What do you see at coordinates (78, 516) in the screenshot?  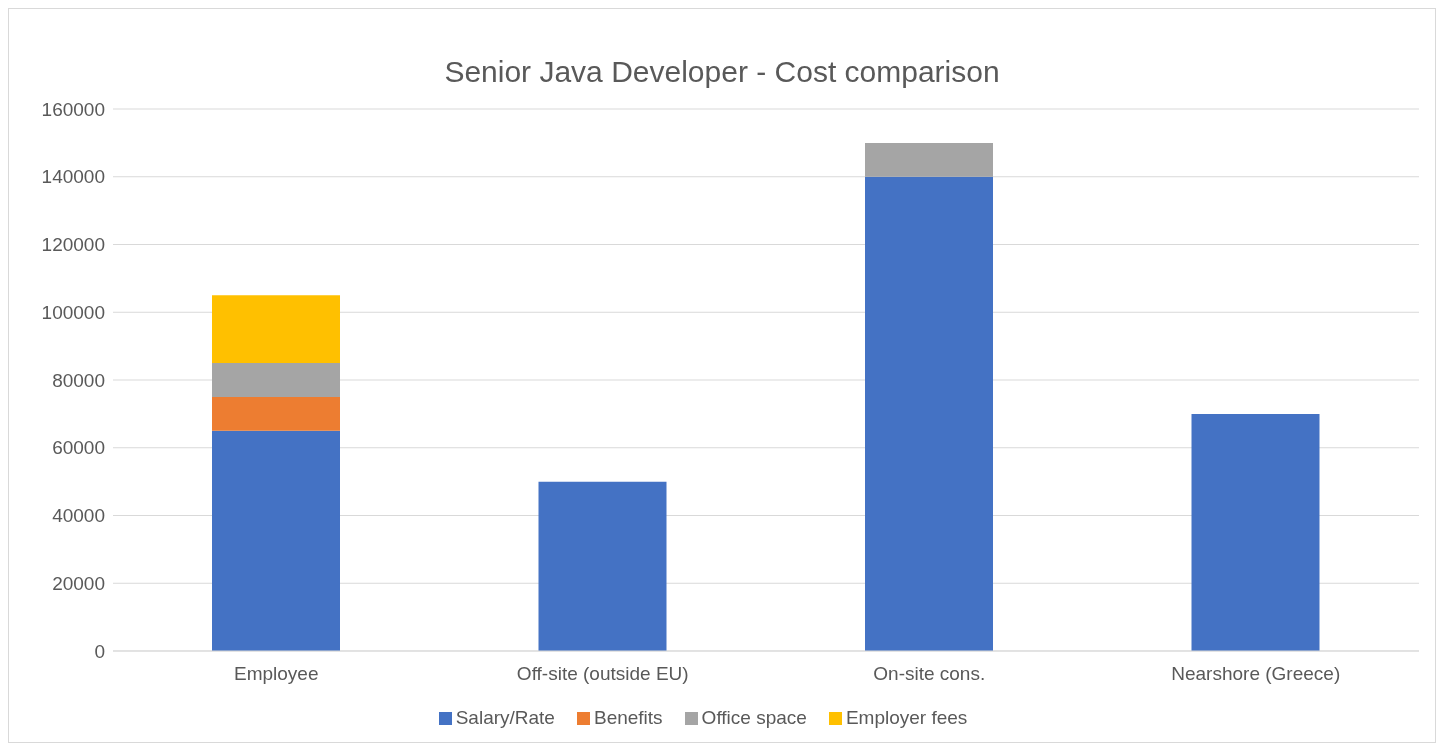 I see `y-tick-label: 40000` at bounding box center [78, 516].